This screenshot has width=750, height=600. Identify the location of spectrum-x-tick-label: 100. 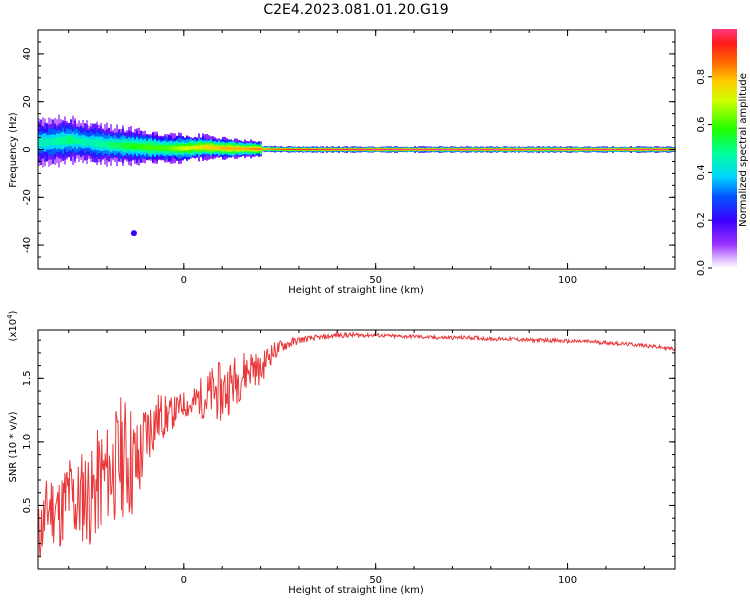
(567, 280).